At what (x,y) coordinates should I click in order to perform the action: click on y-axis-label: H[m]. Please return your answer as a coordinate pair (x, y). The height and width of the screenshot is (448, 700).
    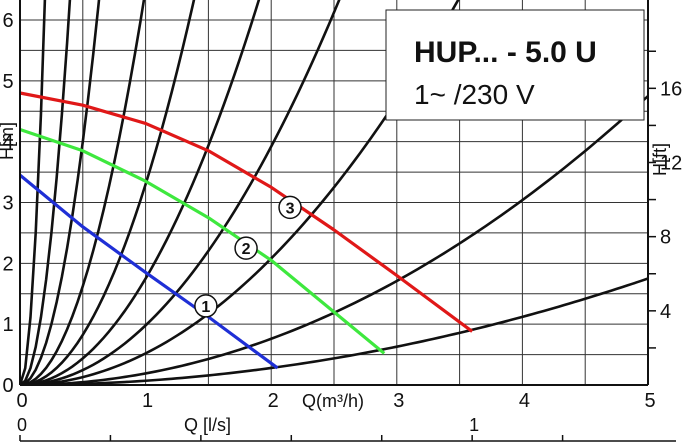
    Looking at the image, I should click on (8, 141).